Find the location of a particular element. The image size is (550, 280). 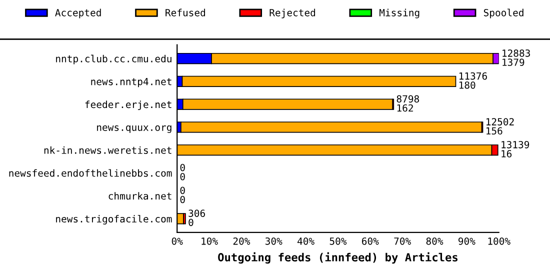

text: 12883 1379 is located at coordinates (516, 57).